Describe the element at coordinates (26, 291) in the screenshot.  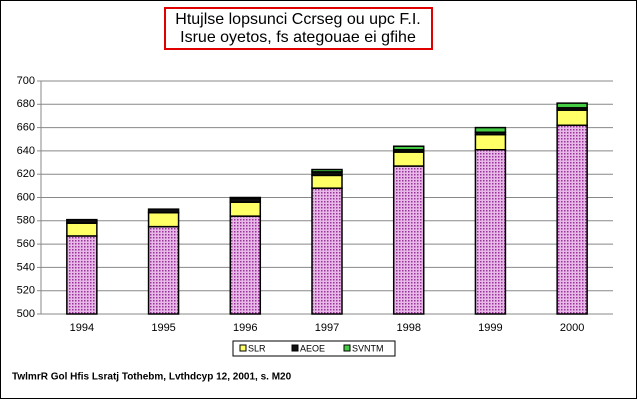
I see `y-tick-label: 520` at that location.